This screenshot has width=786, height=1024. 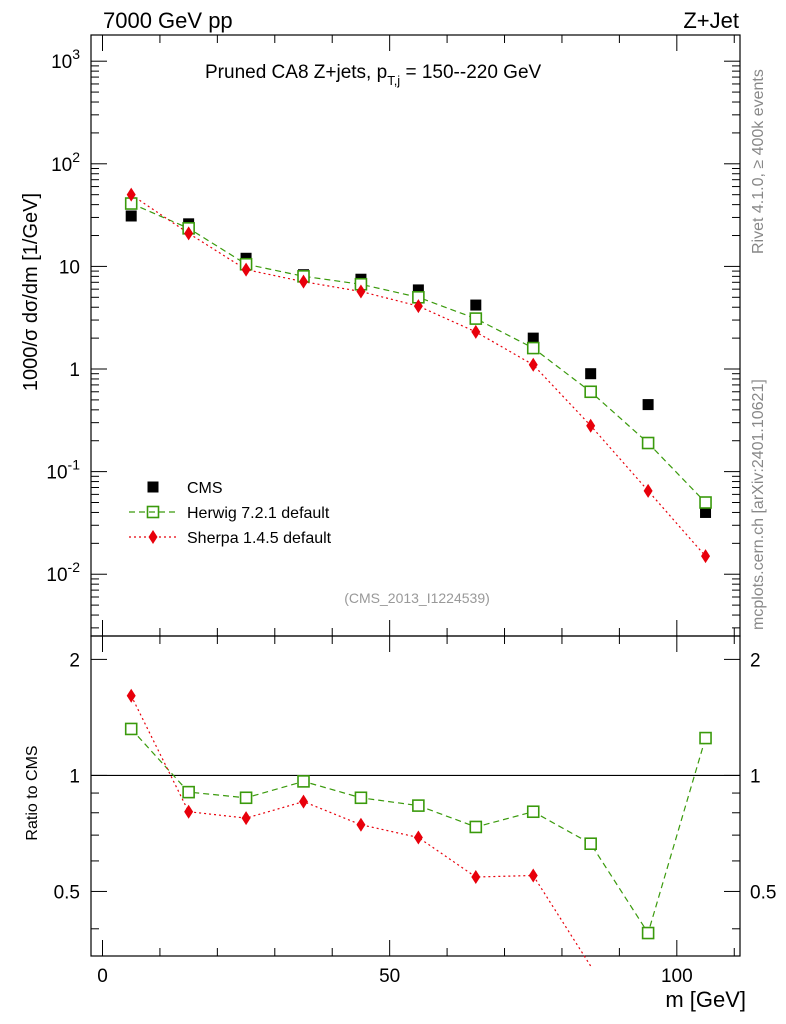 What do you see at coordinates (417, 598) in the screenshot?
I see `analysis-tag: (CMS_2013_I1224539)` at bounding box center [417, 598].